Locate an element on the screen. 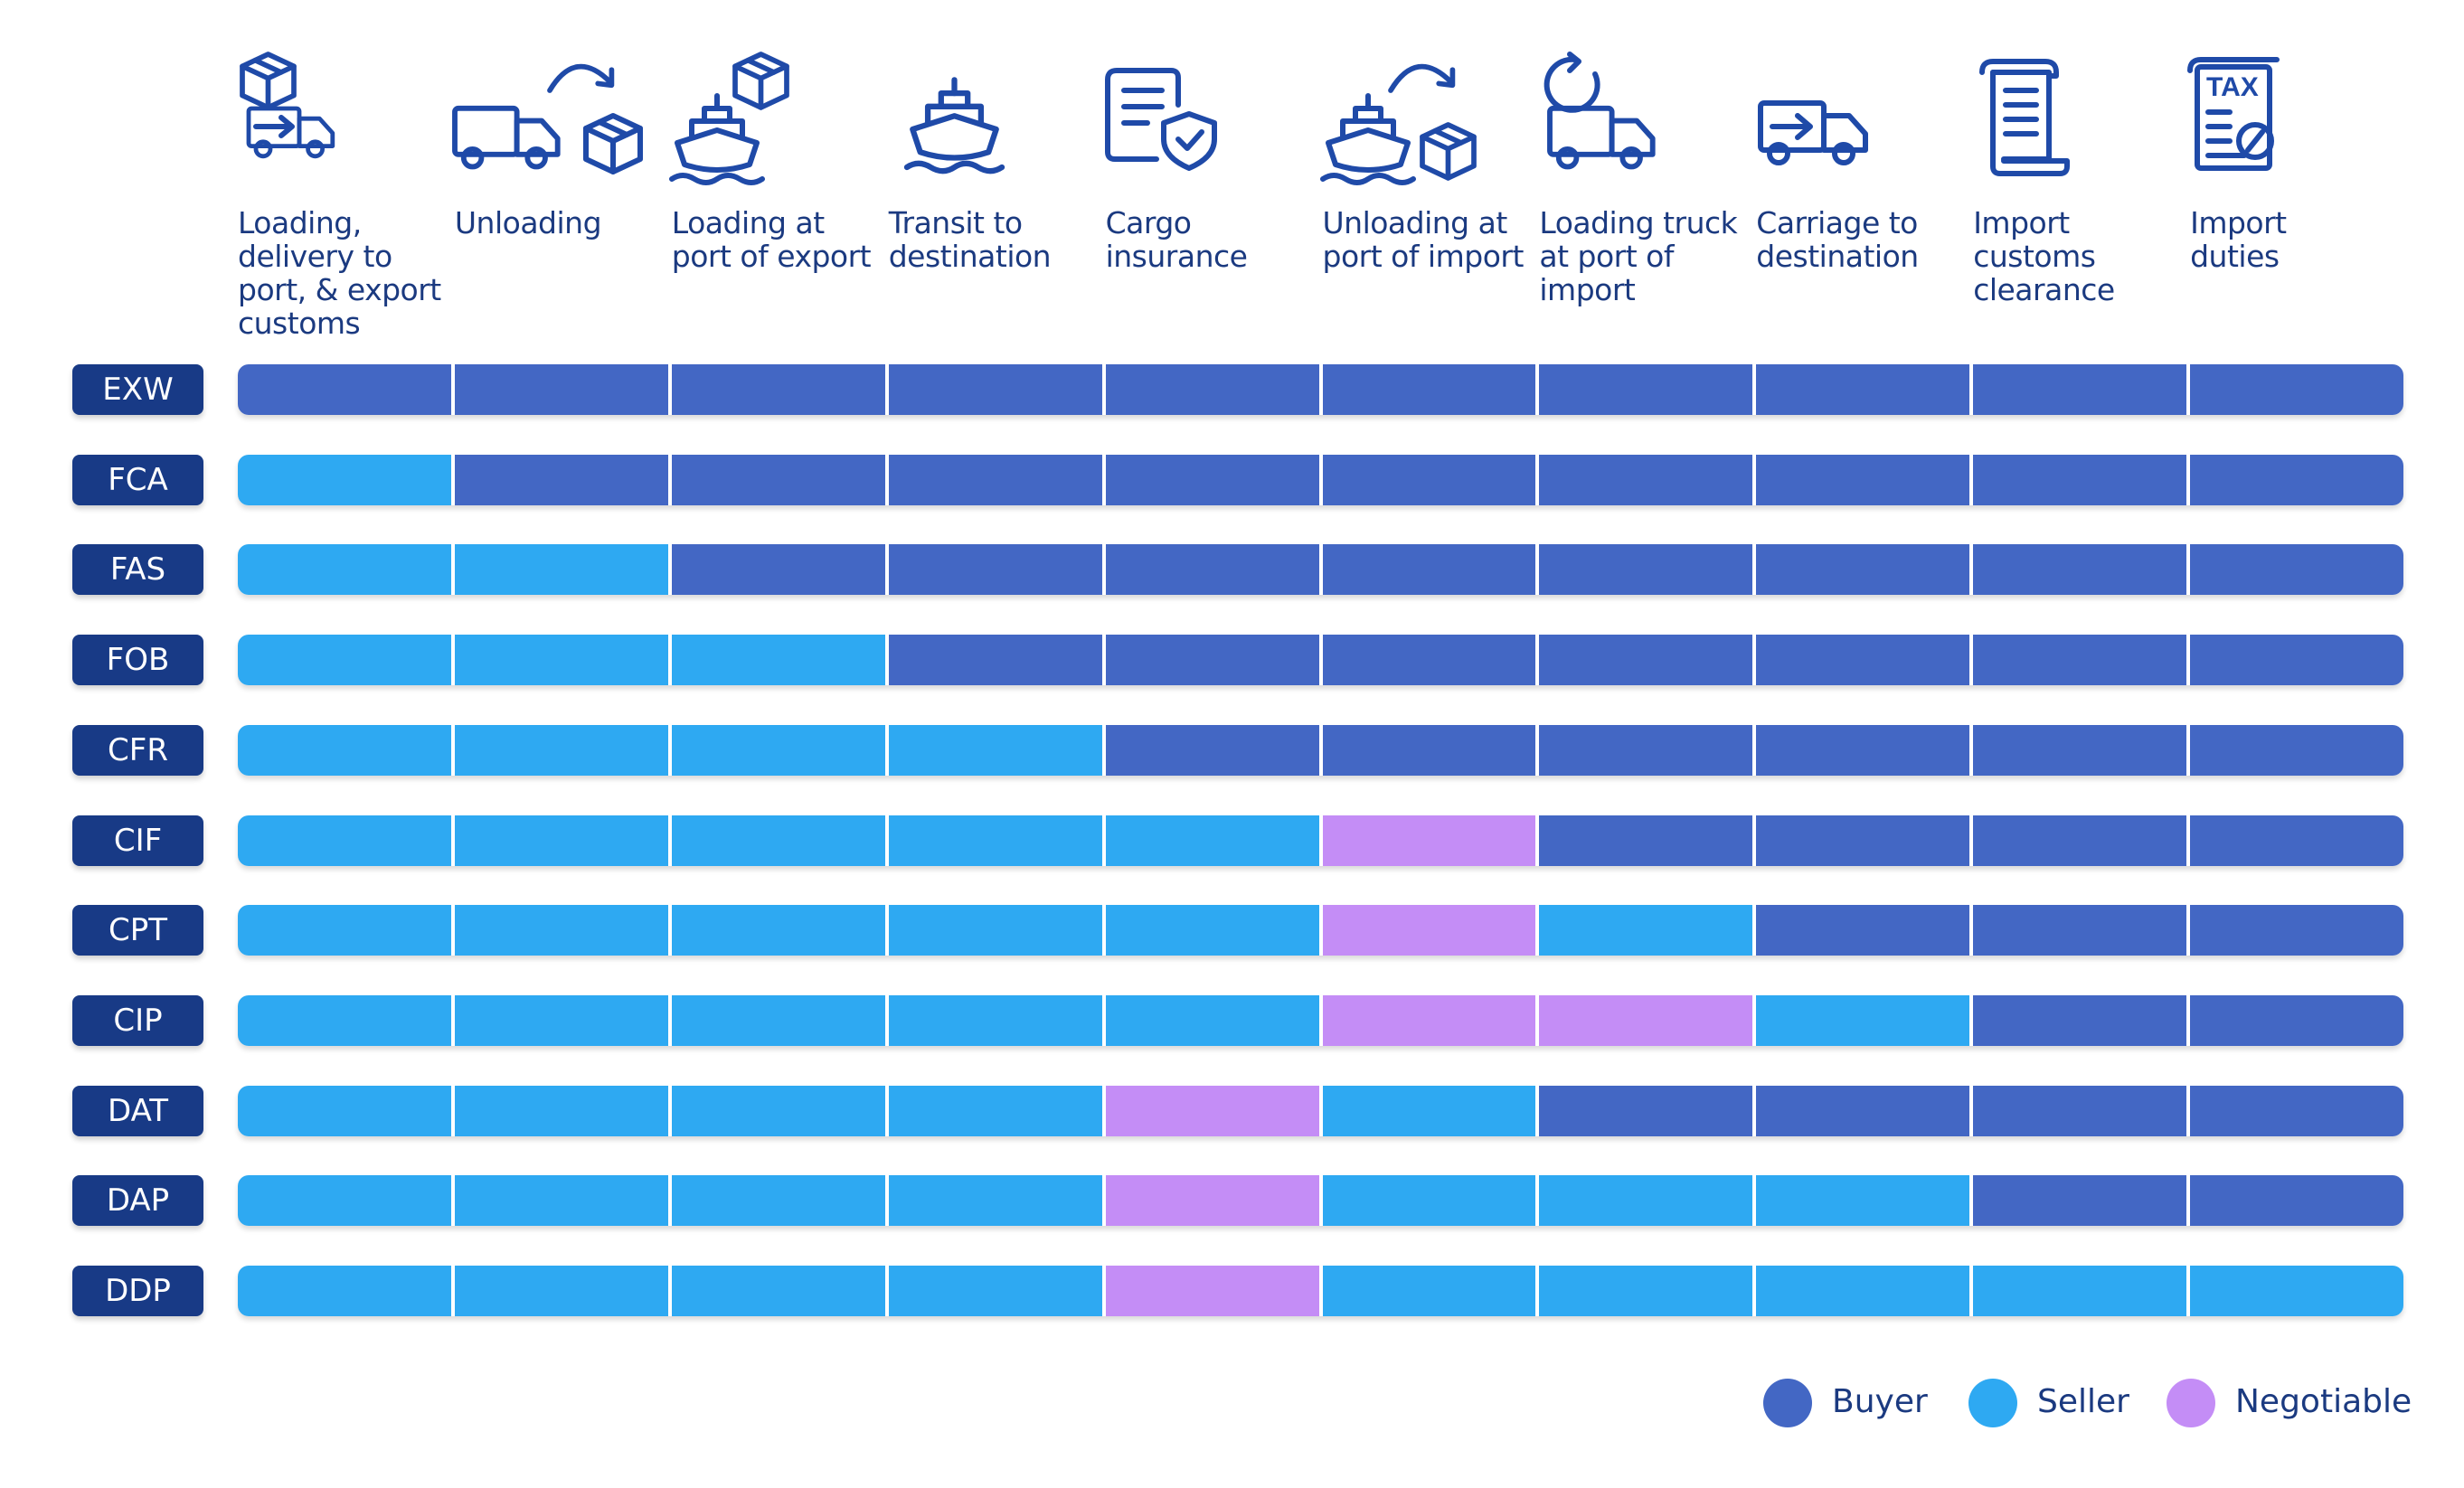  responsibility-bar-cif is located at coordinates (1320, 840).